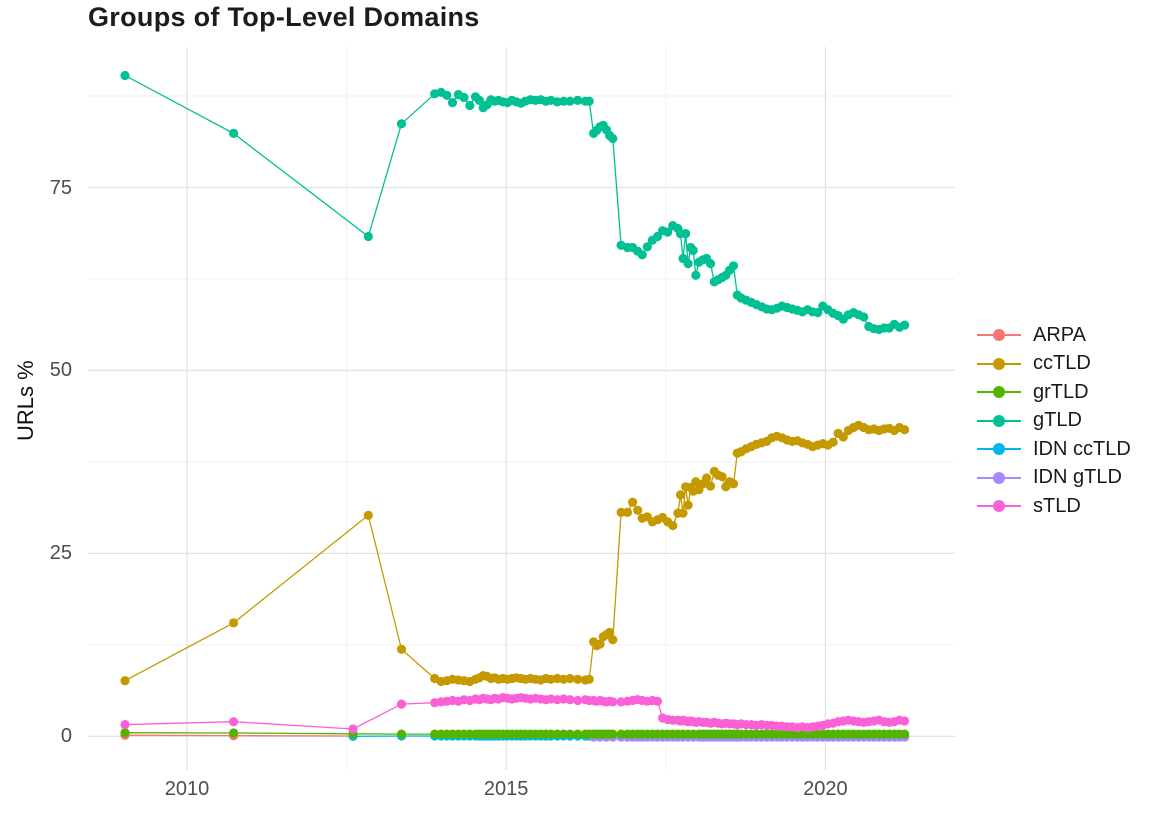 Image resolution: width=1164 pixels, height=827 pixels. I want to click on legend-item-idn-gtld: IDN gTLD, so click(1049, 478).